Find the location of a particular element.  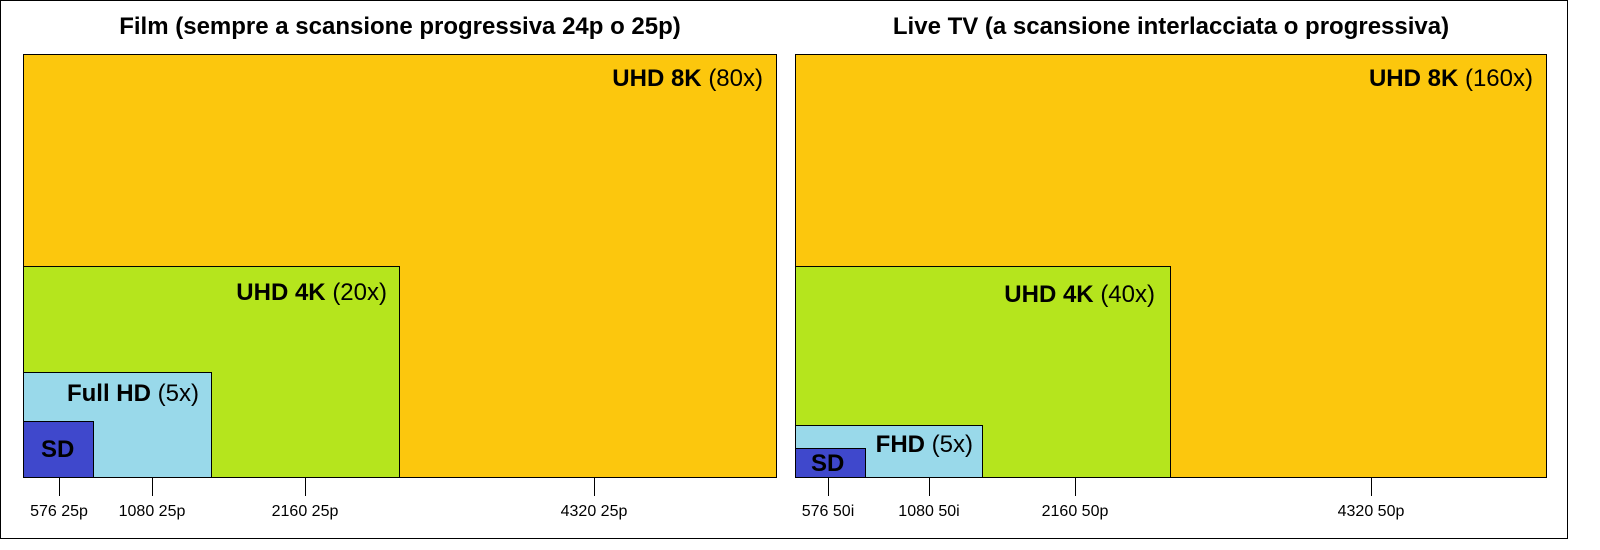

film-uhd8k-mult: (80x) is located at coordinates (735, 78).